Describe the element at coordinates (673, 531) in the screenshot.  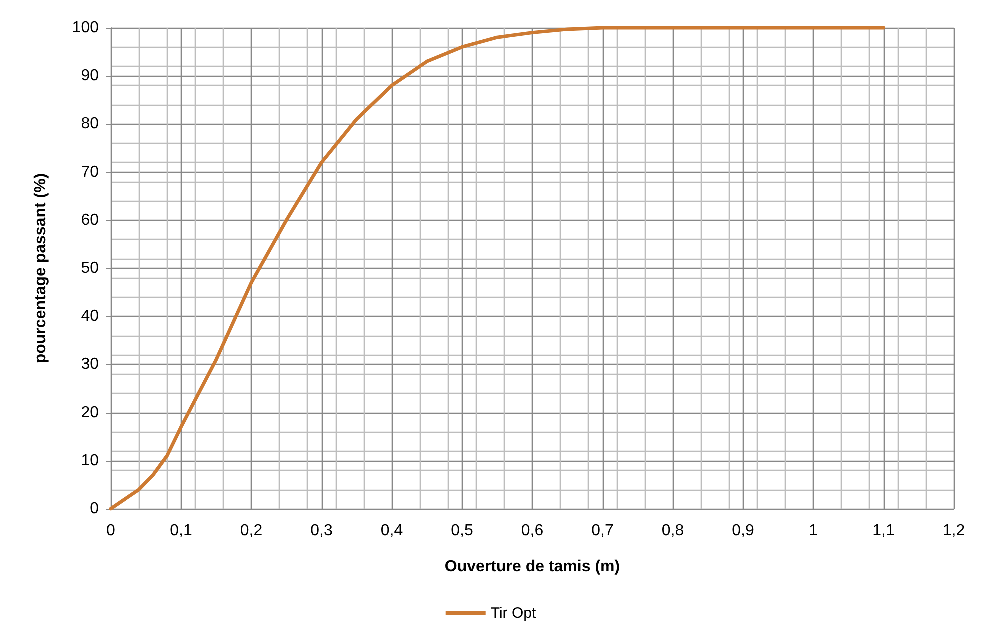
I see `x-tick-label: 0,8` at that location.